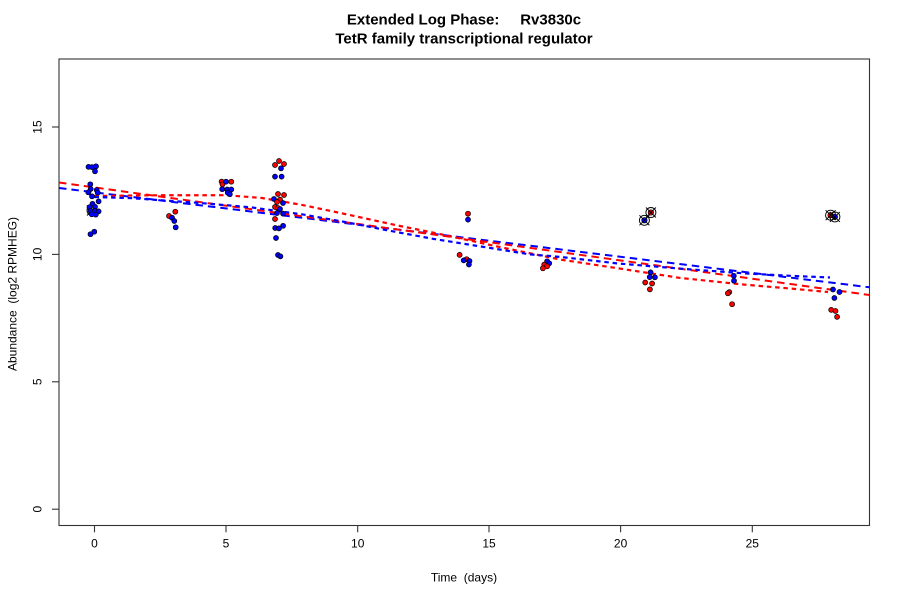 Image resolution: width=900 pixels, height=605 pixels. What do you see at coordinates (464, 578) in the screenshot?
I see `svg-text: Time (days)` at bounding box center [464, 578].